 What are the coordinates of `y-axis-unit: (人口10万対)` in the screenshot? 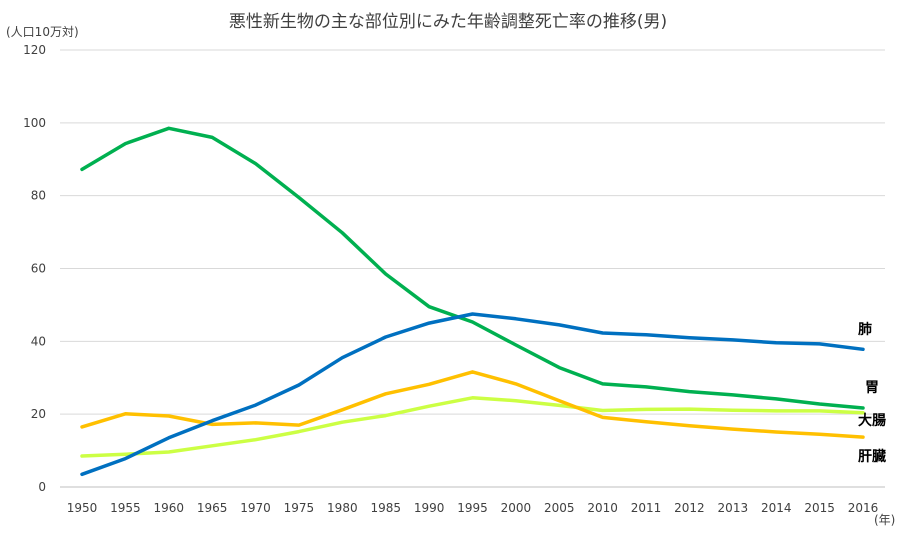 It's located at (42, 32).